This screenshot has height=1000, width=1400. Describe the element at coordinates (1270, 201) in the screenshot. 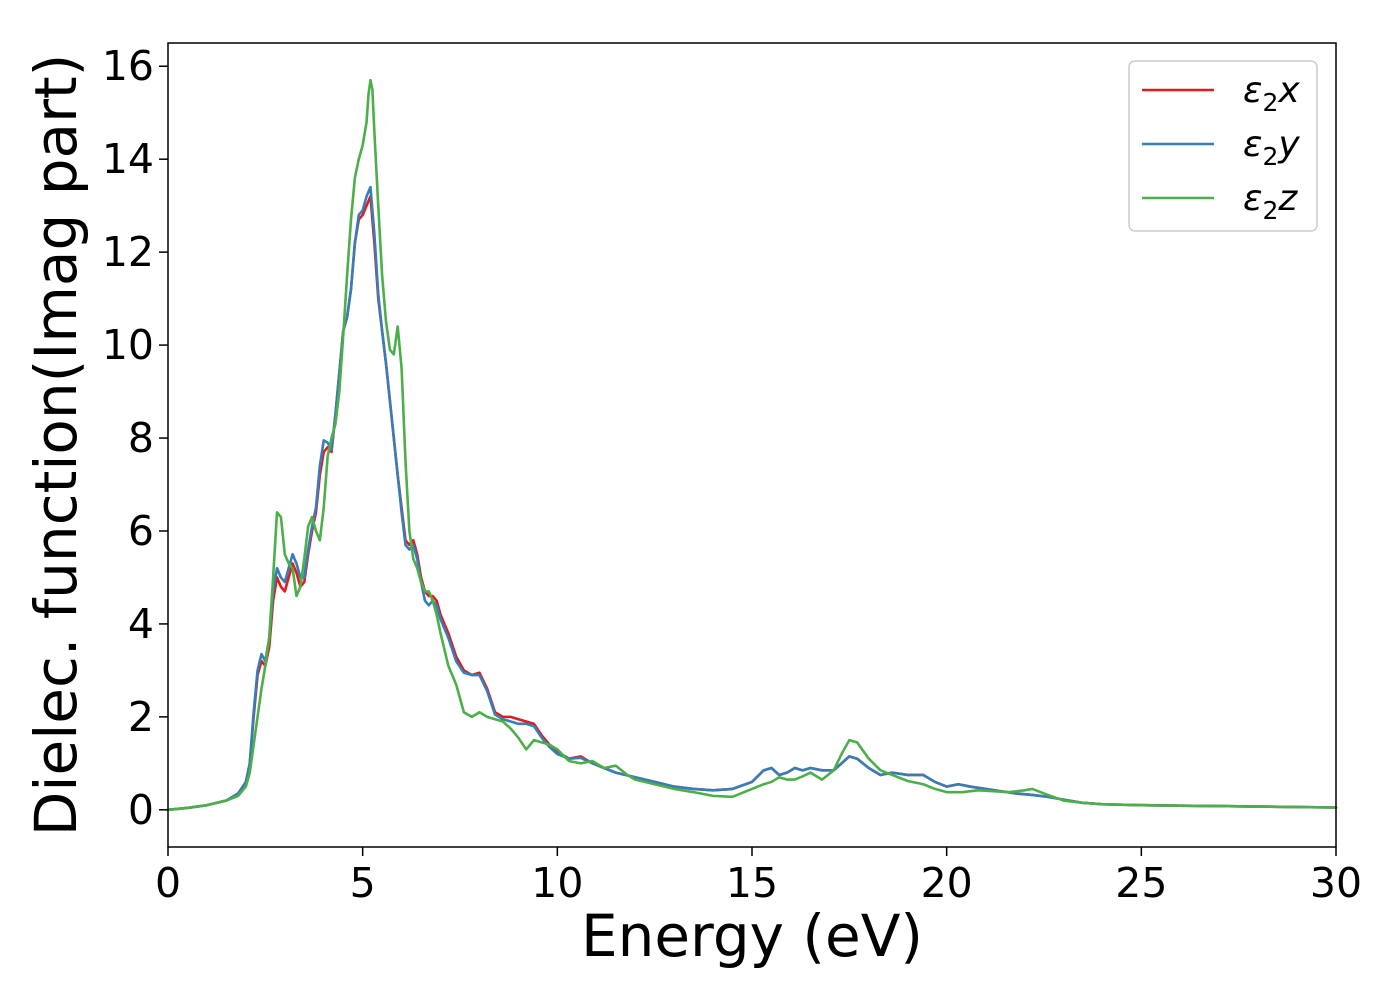

I see `legend-label-z: ε2z` at that location.